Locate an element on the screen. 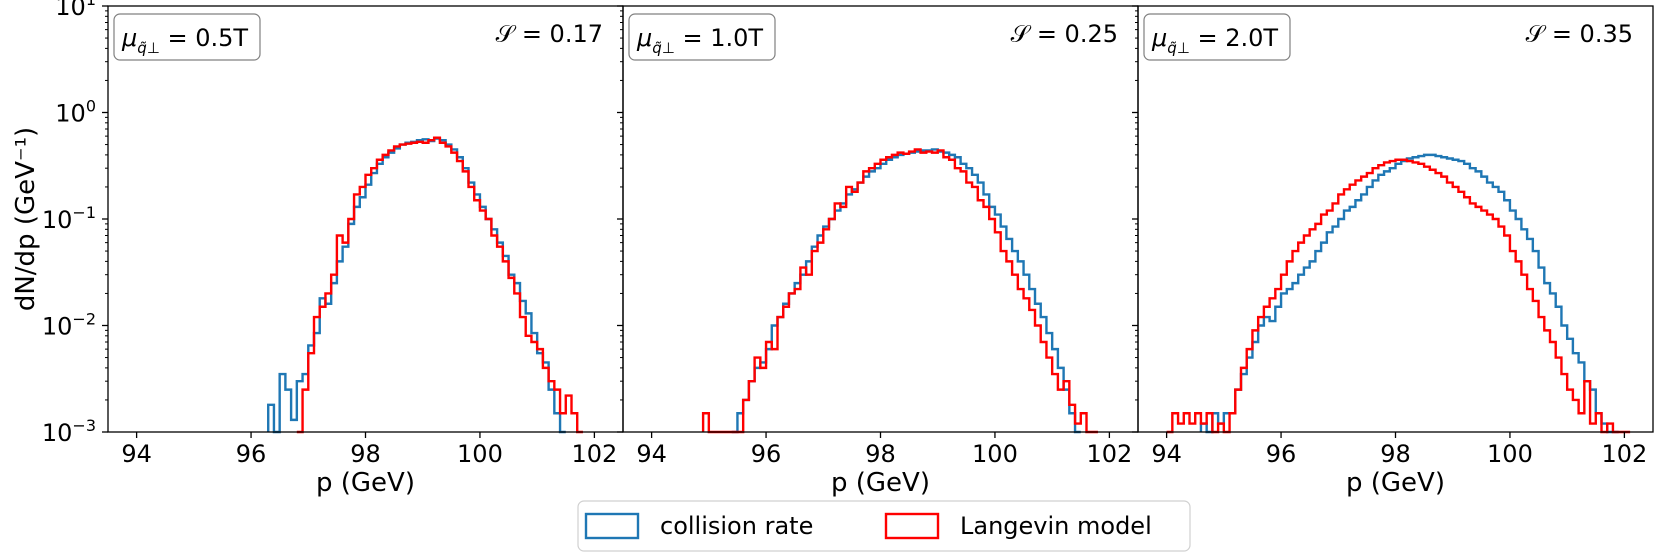 Image resolution: width=1661 pixels, height=554 pixels. y-tick-label: 10⁻¹ is located at coordinates (69, 218).